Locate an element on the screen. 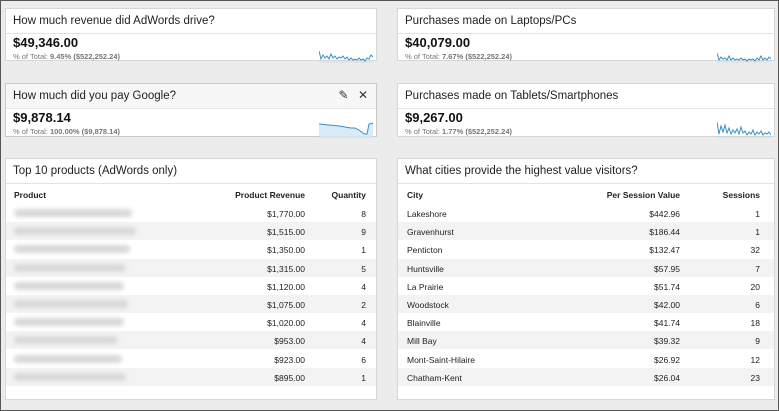  table-row: La Prairie $51.74 20 is located at coordinates (586, 286).